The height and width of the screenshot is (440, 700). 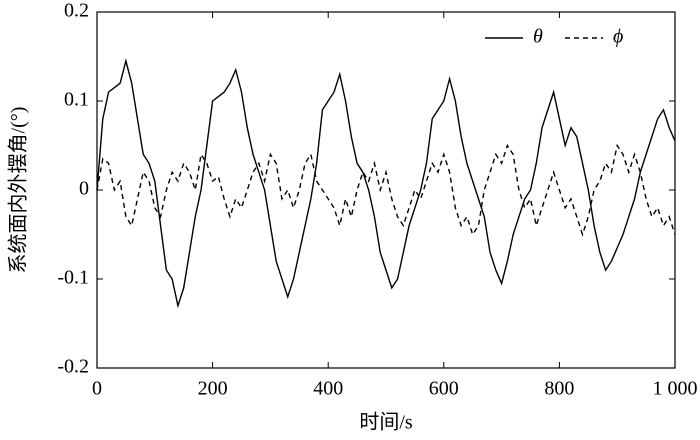 I want to click on x-tick-label: 200, so click(x=213, y=389).